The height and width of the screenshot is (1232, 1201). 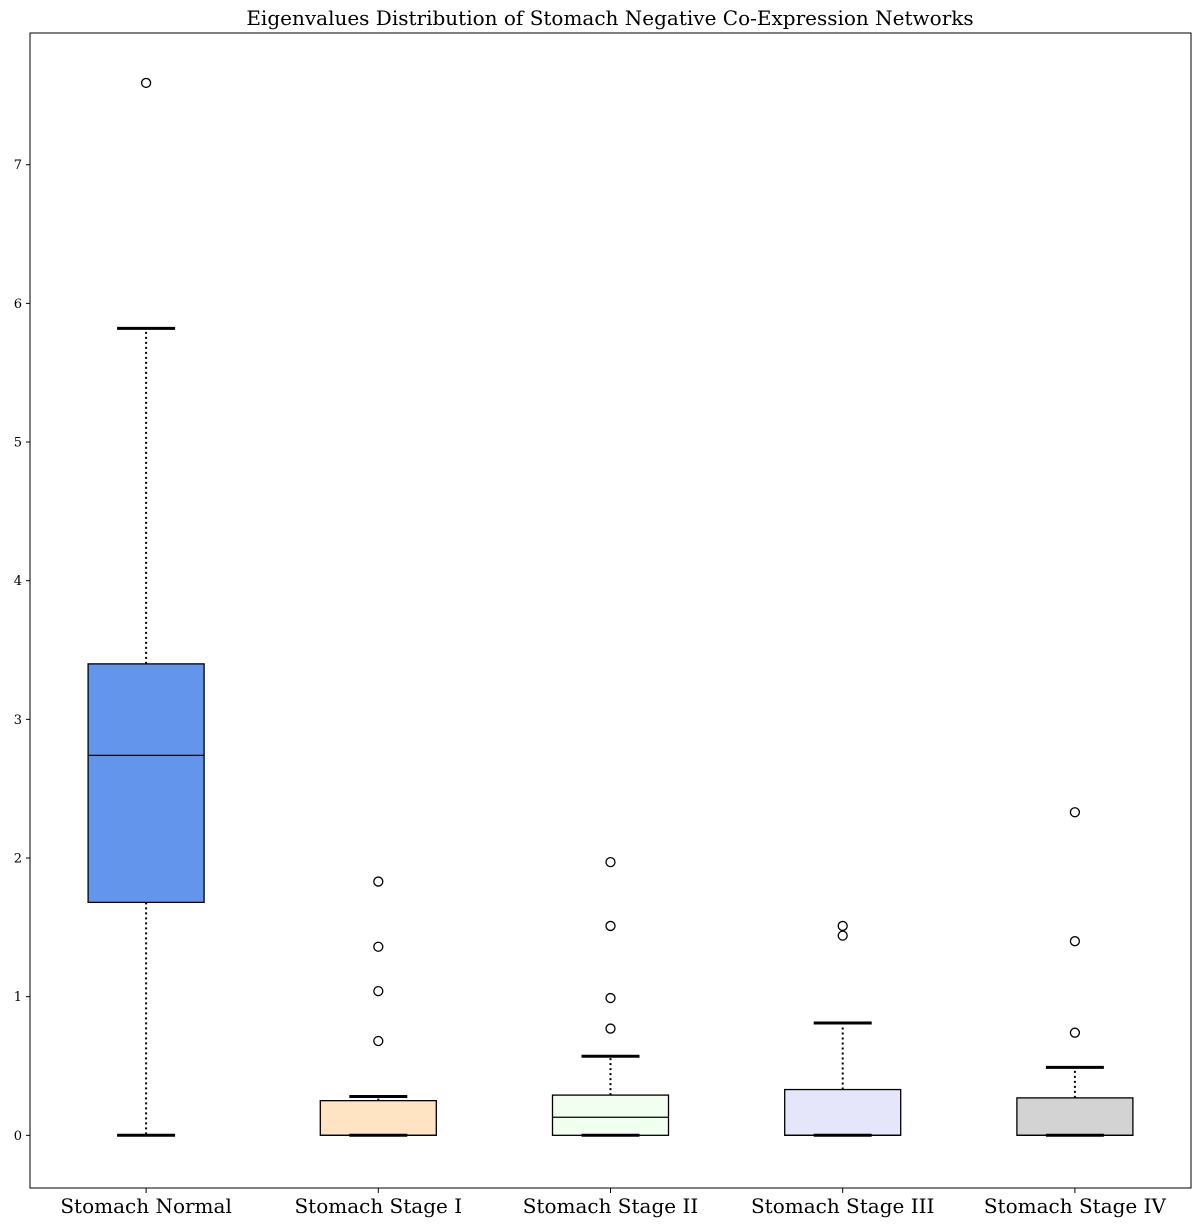 I want to click on ytick-label: 2, so click(x=18, y=859).